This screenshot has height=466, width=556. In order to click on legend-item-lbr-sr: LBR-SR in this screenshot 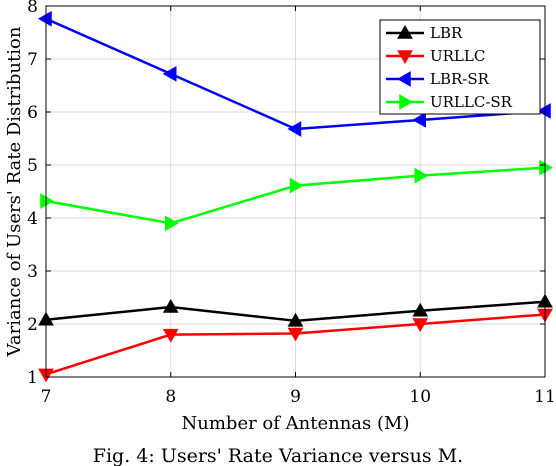, I will do `click(438, 79)`.